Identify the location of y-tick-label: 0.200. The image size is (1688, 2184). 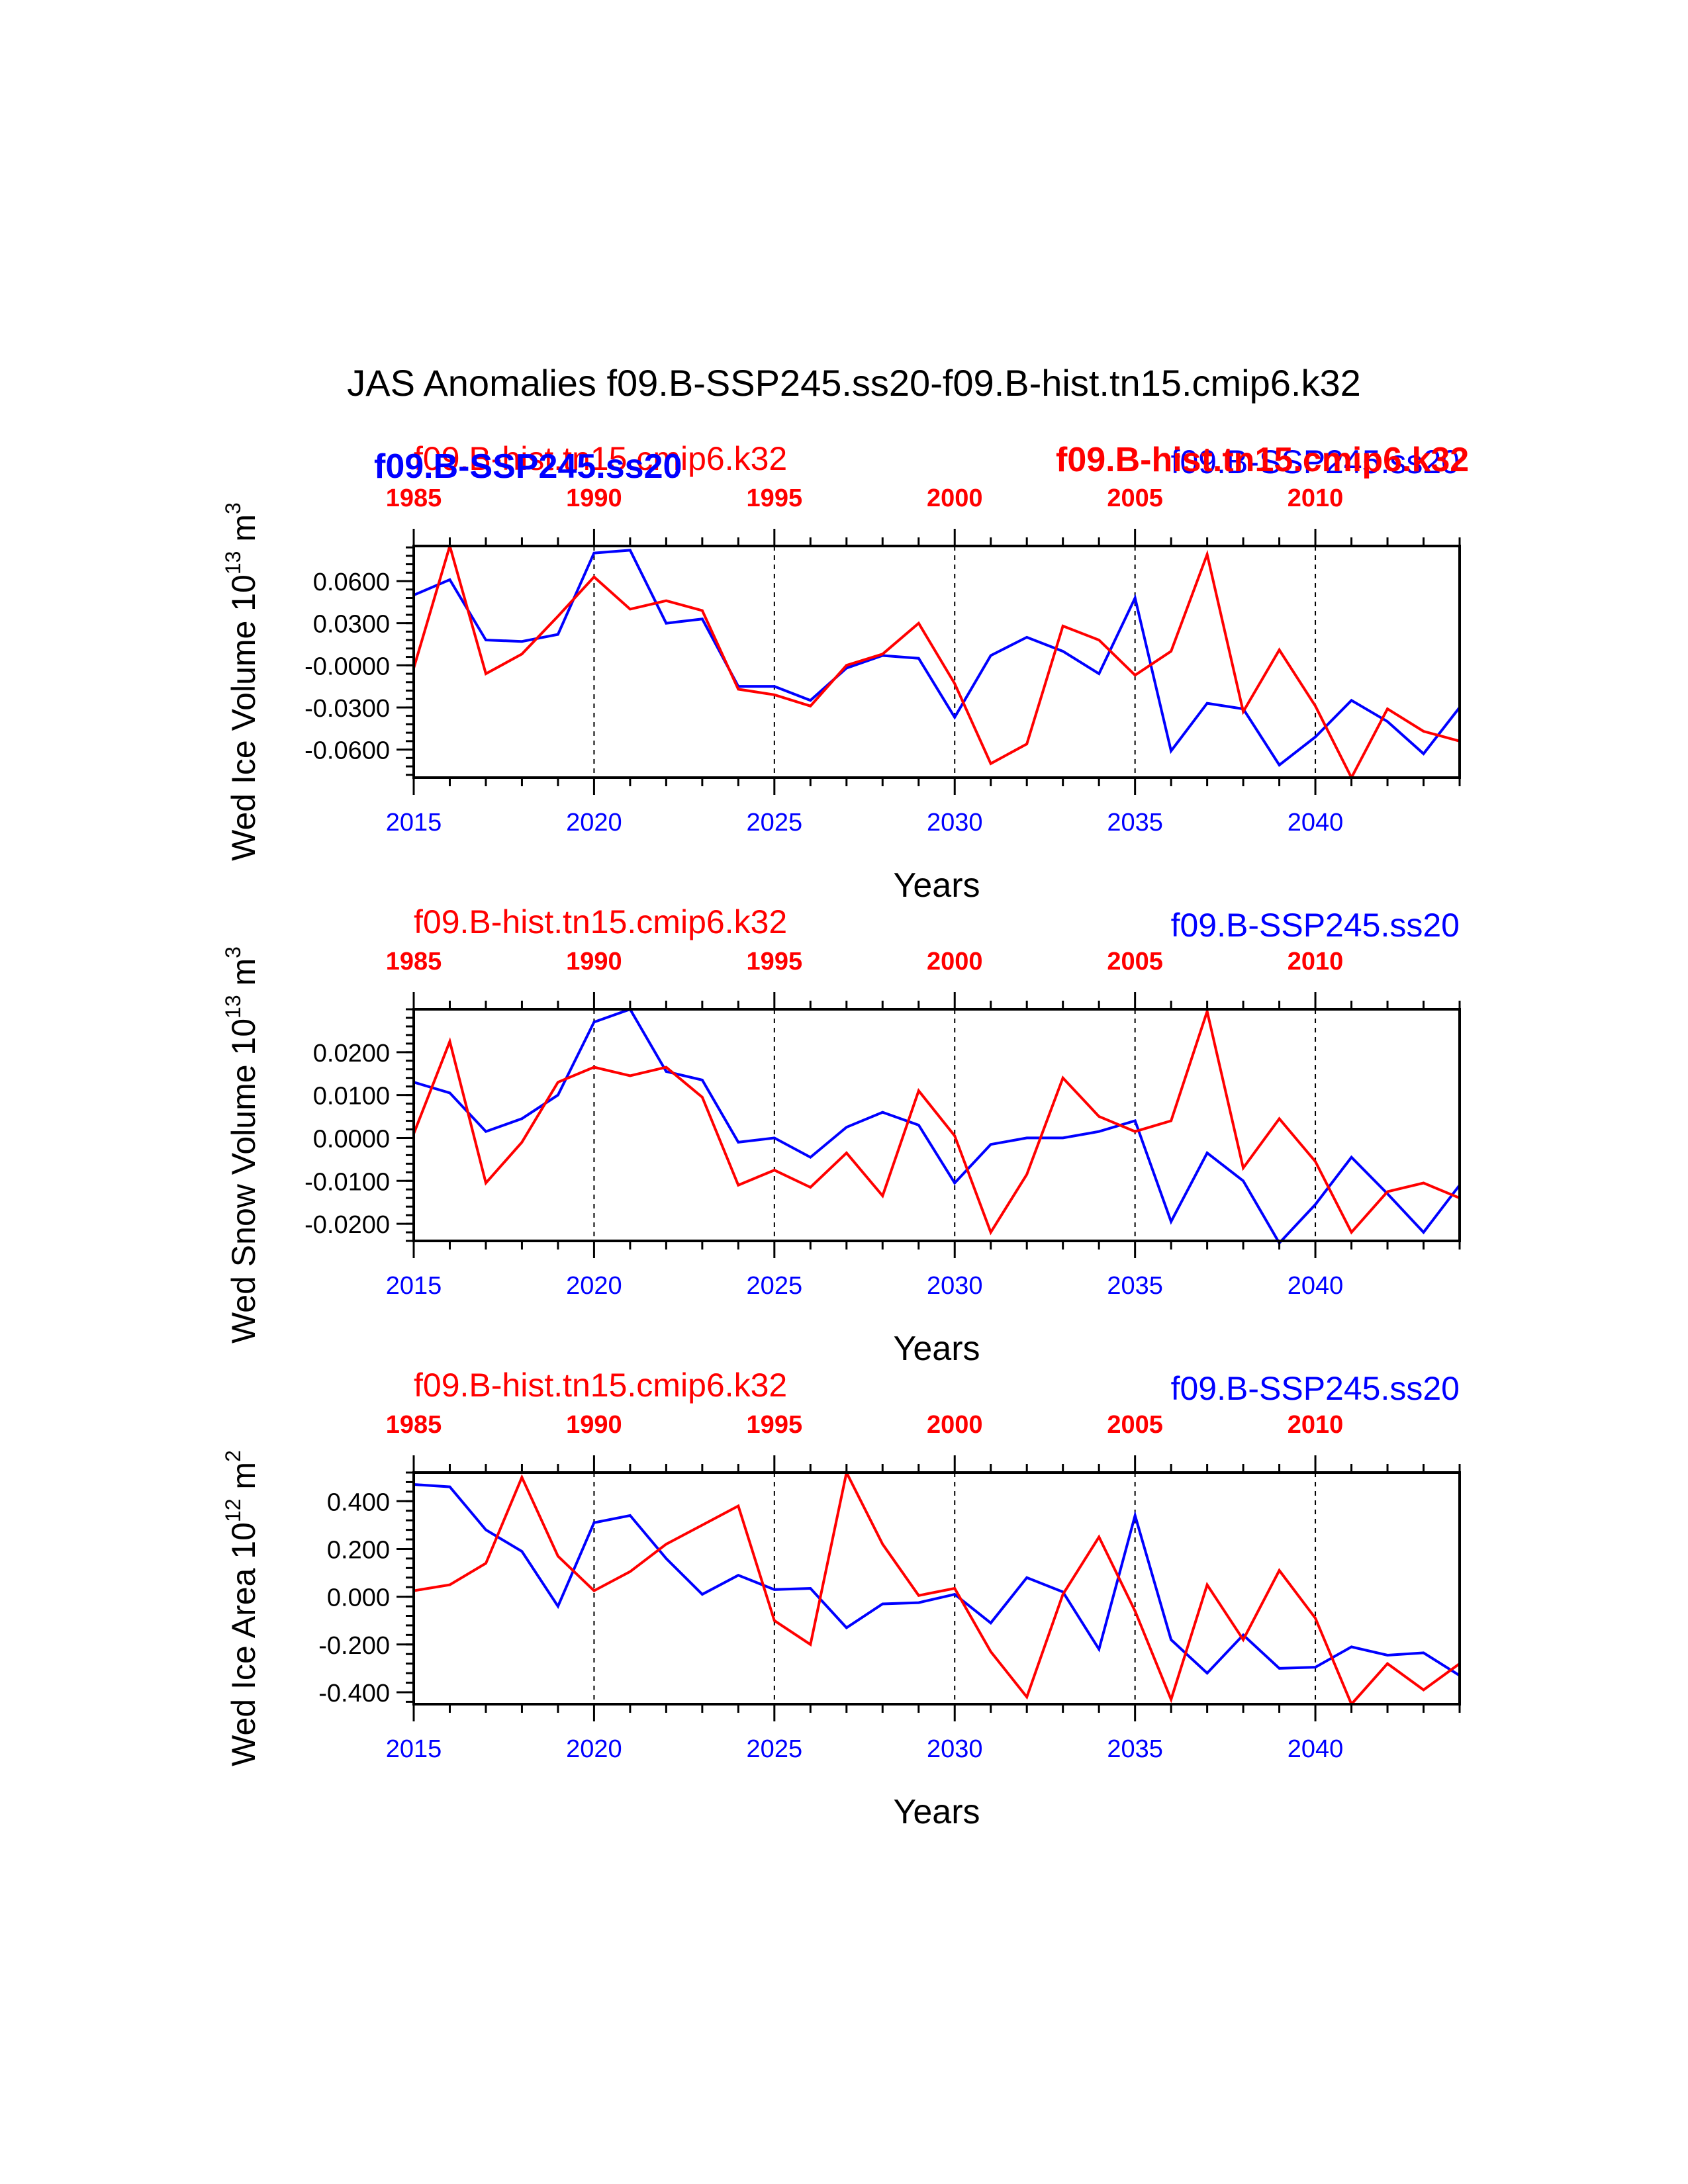
(358, 1550).